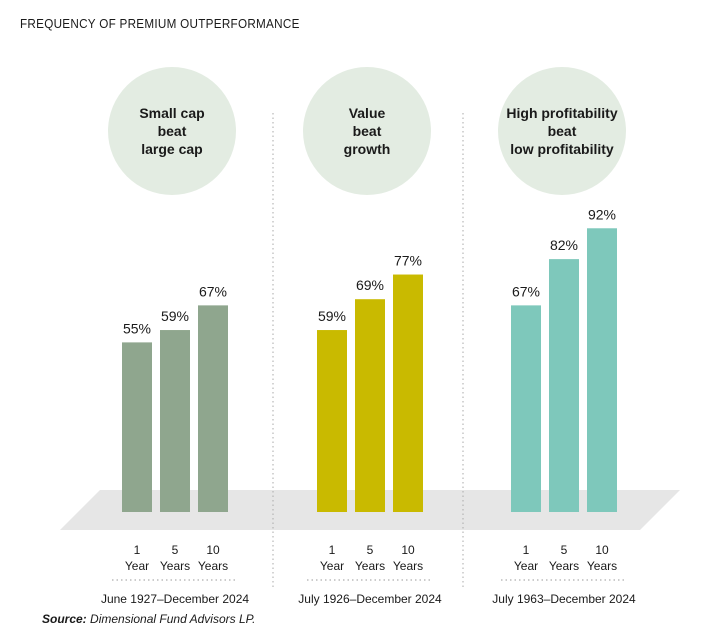 The image size is (709, 639). I want to click on value-label: 55%, so click(137, 328).